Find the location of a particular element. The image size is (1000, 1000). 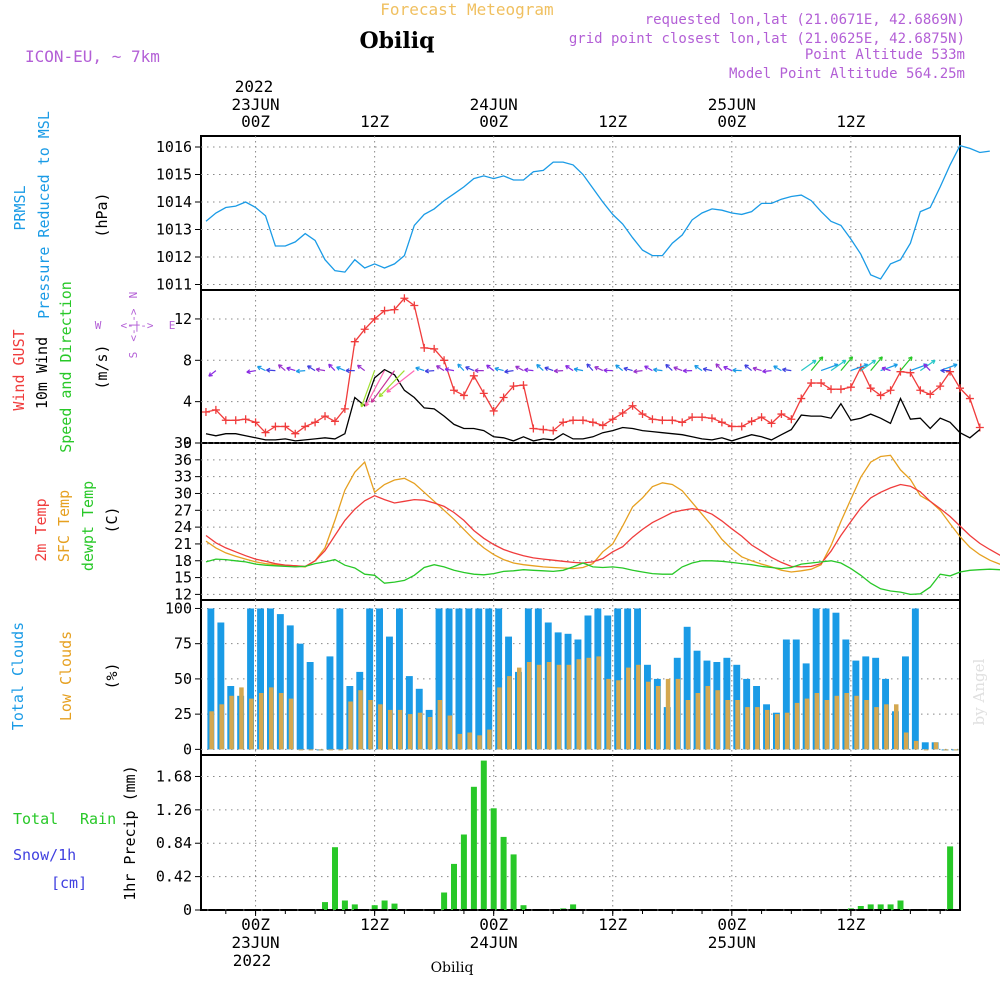

wind-10m-label: 10m Wind is located at coordinates (42, 373).